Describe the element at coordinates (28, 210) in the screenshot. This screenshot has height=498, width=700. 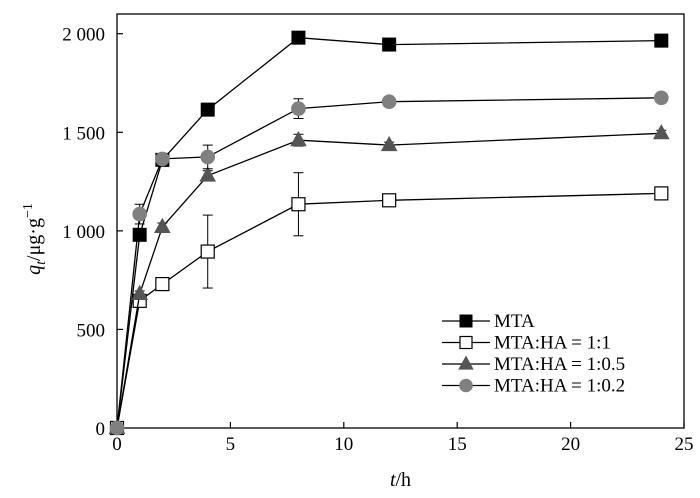
I see `y-axis-unit-superscript: −1` at that location.